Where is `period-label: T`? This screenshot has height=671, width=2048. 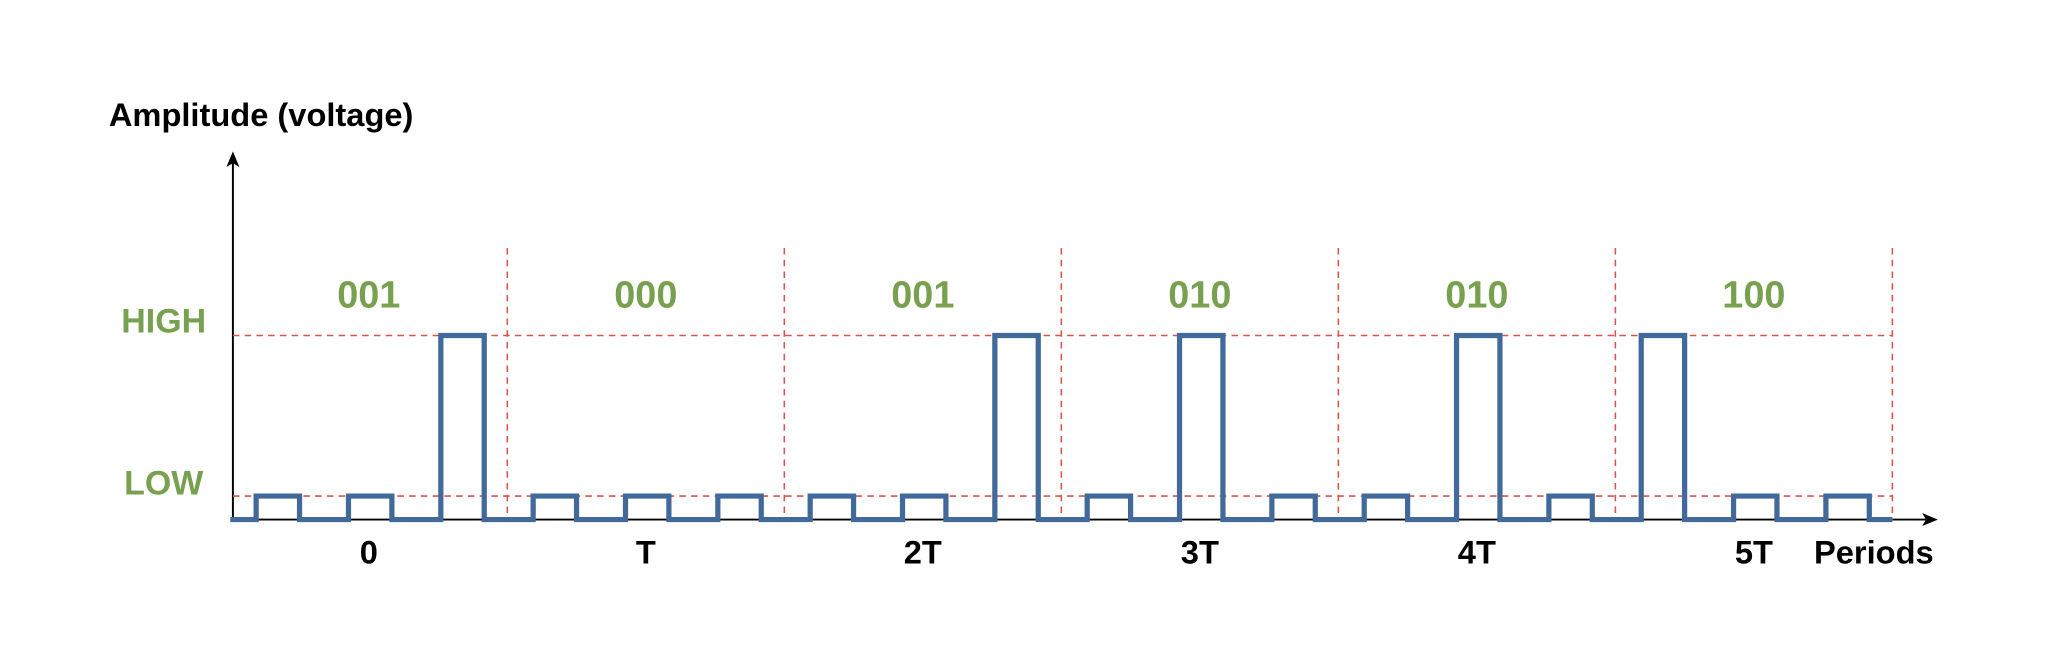
period-label: T is located at coordinates (646, 551).